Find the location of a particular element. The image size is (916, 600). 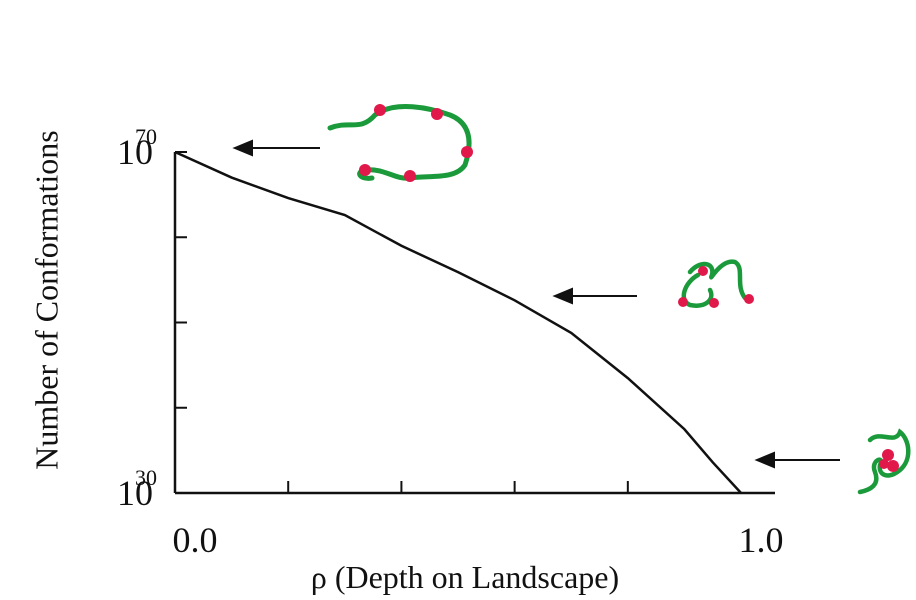

molecule-partial is located at coordinates (714, 283).